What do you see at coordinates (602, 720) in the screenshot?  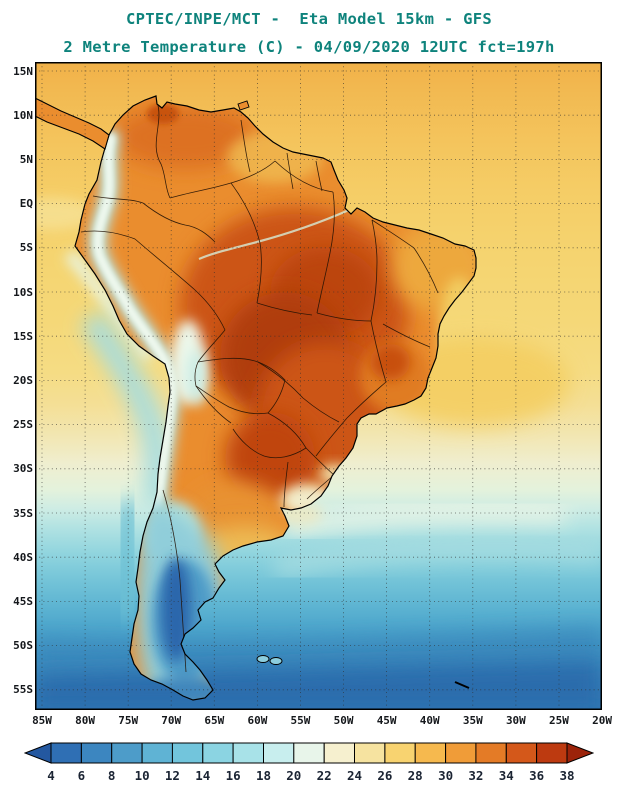 I see `lon-label-20W: 20W` at bounding box center [602, 720].